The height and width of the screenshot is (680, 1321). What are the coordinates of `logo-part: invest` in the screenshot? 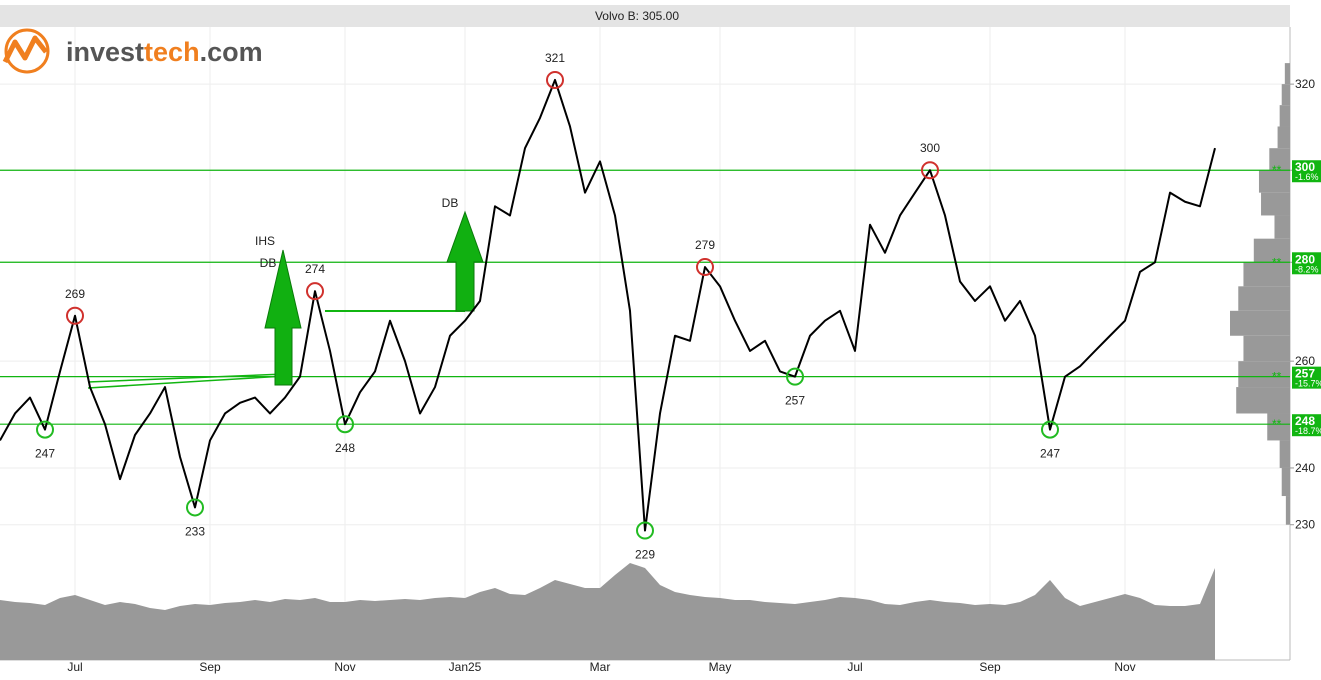 It's located at (105, 52).